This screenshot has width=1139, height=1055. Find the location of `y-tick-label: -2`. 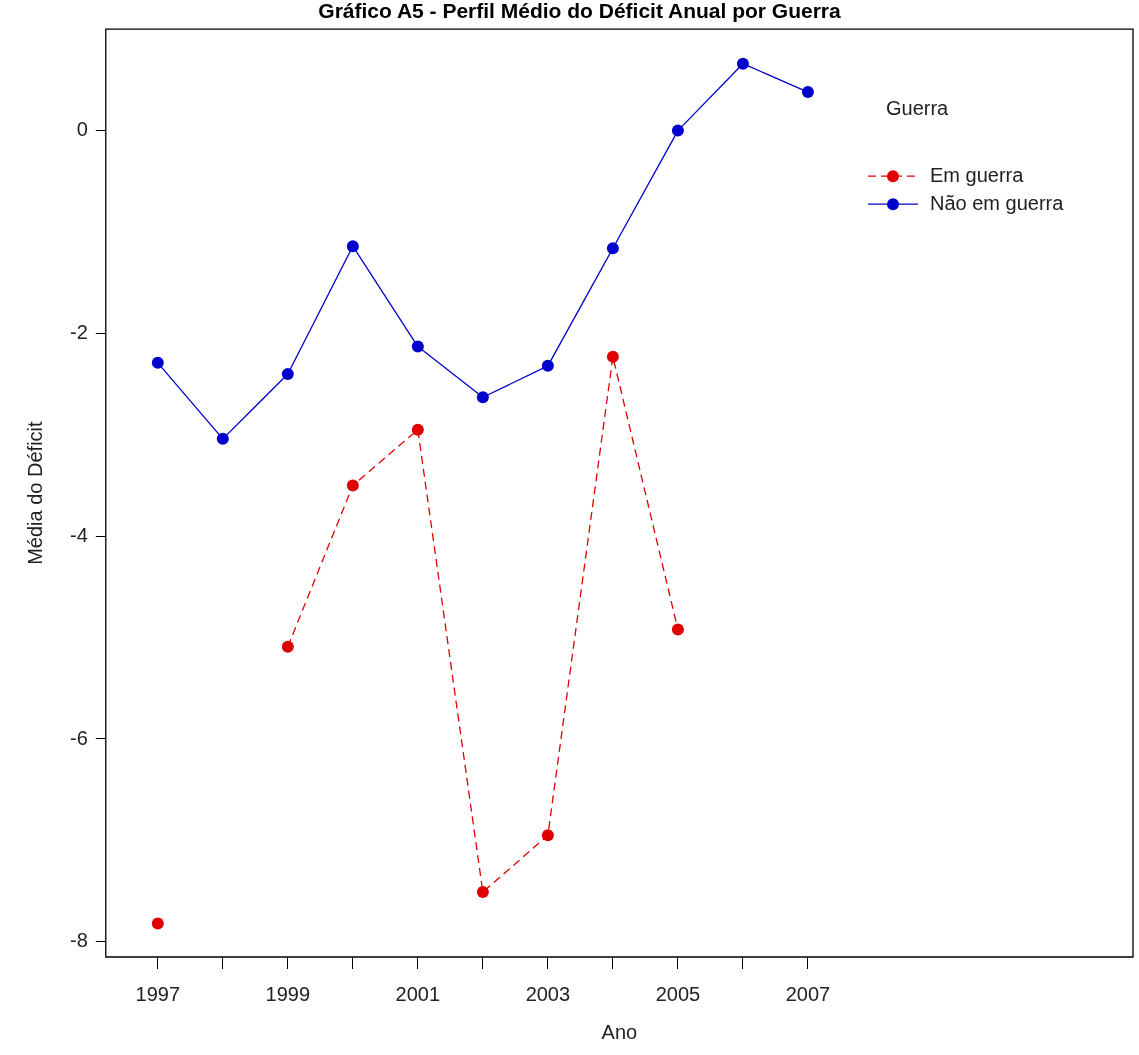

y-tick-label: -2 is located at coordinates (78, 331).